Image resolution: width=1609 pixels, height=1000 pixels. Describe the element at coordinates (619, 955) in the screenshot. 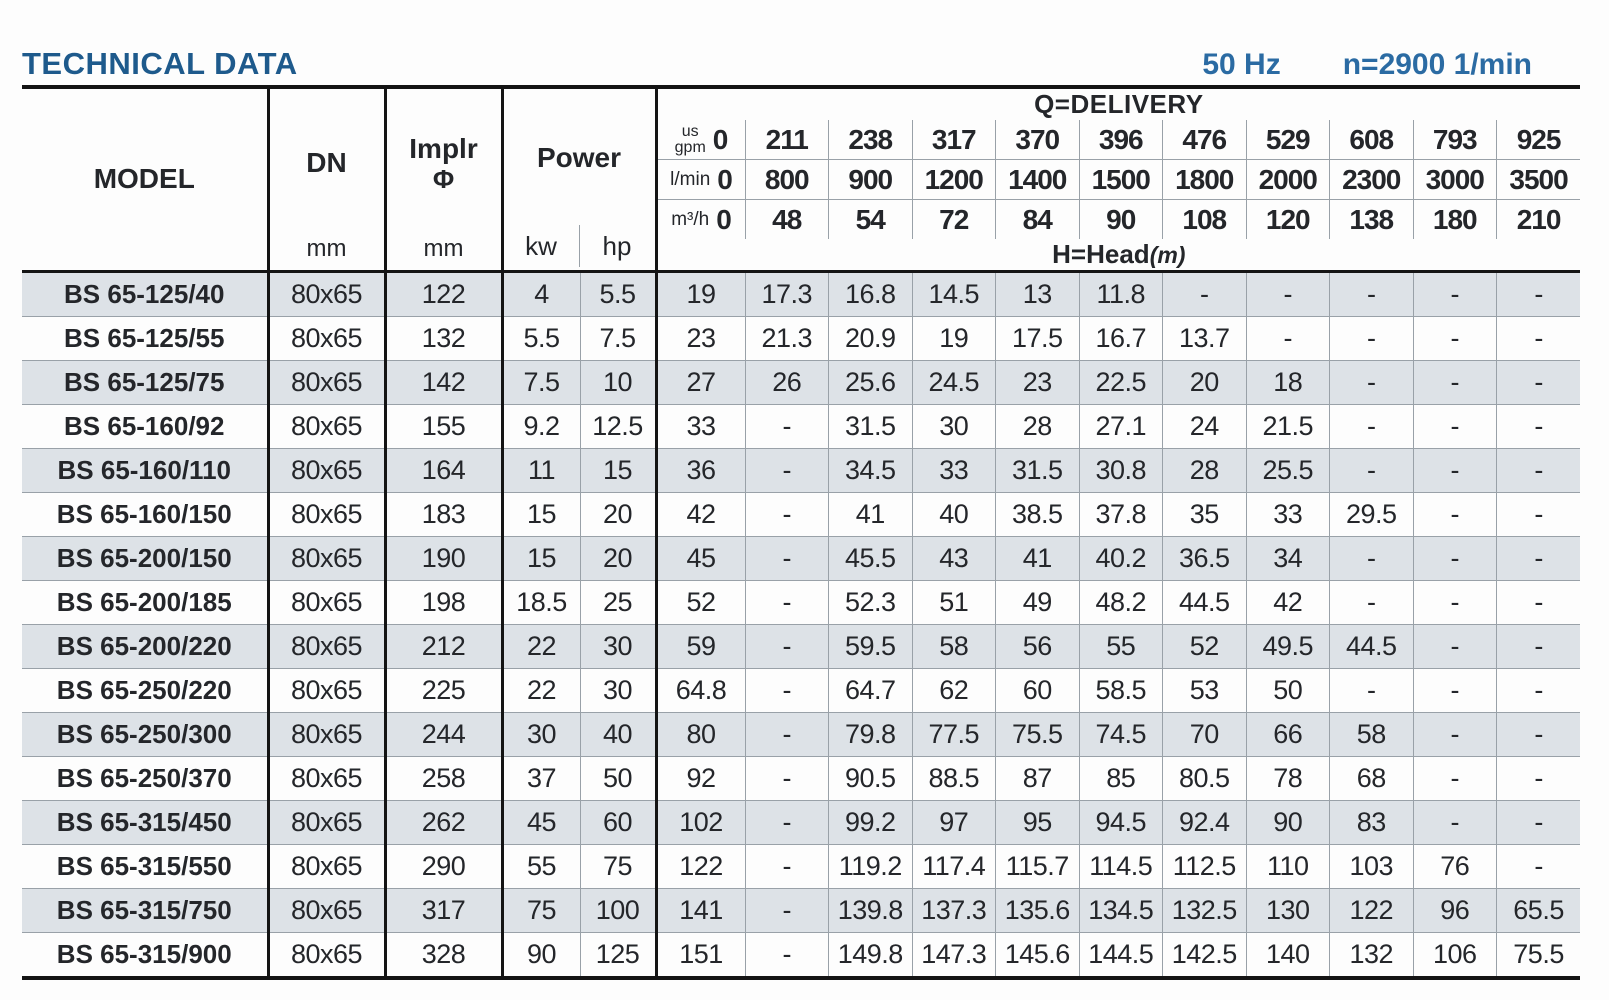

I see `hp-cell: 125` at that location.